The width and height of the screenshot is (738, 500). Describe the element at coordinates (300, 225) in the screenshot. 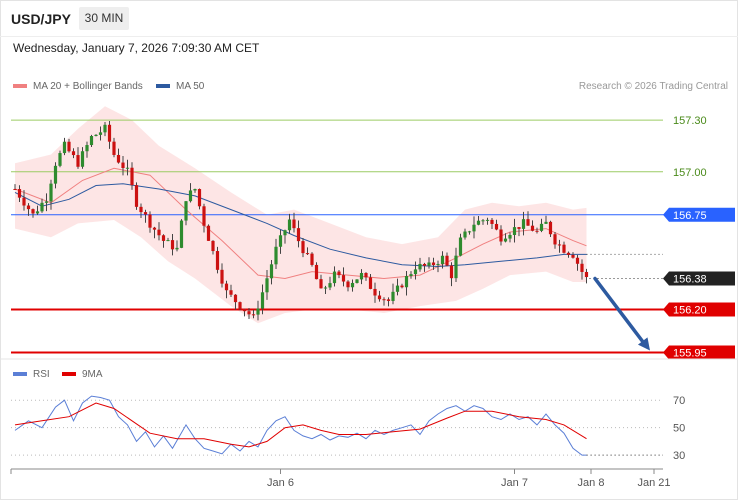

I see `ma50-line` at that location.